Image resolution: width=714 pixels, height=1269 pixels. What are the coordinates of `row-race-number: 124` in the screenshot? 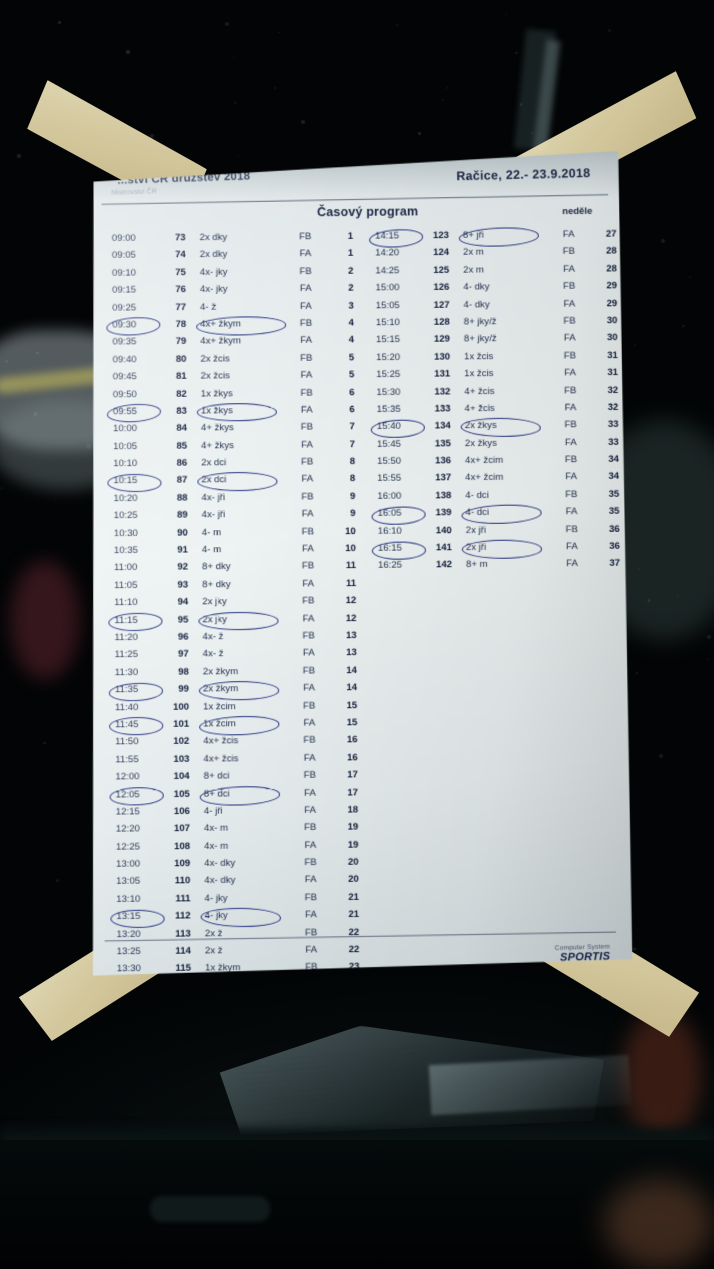 It's located at (441, 253).